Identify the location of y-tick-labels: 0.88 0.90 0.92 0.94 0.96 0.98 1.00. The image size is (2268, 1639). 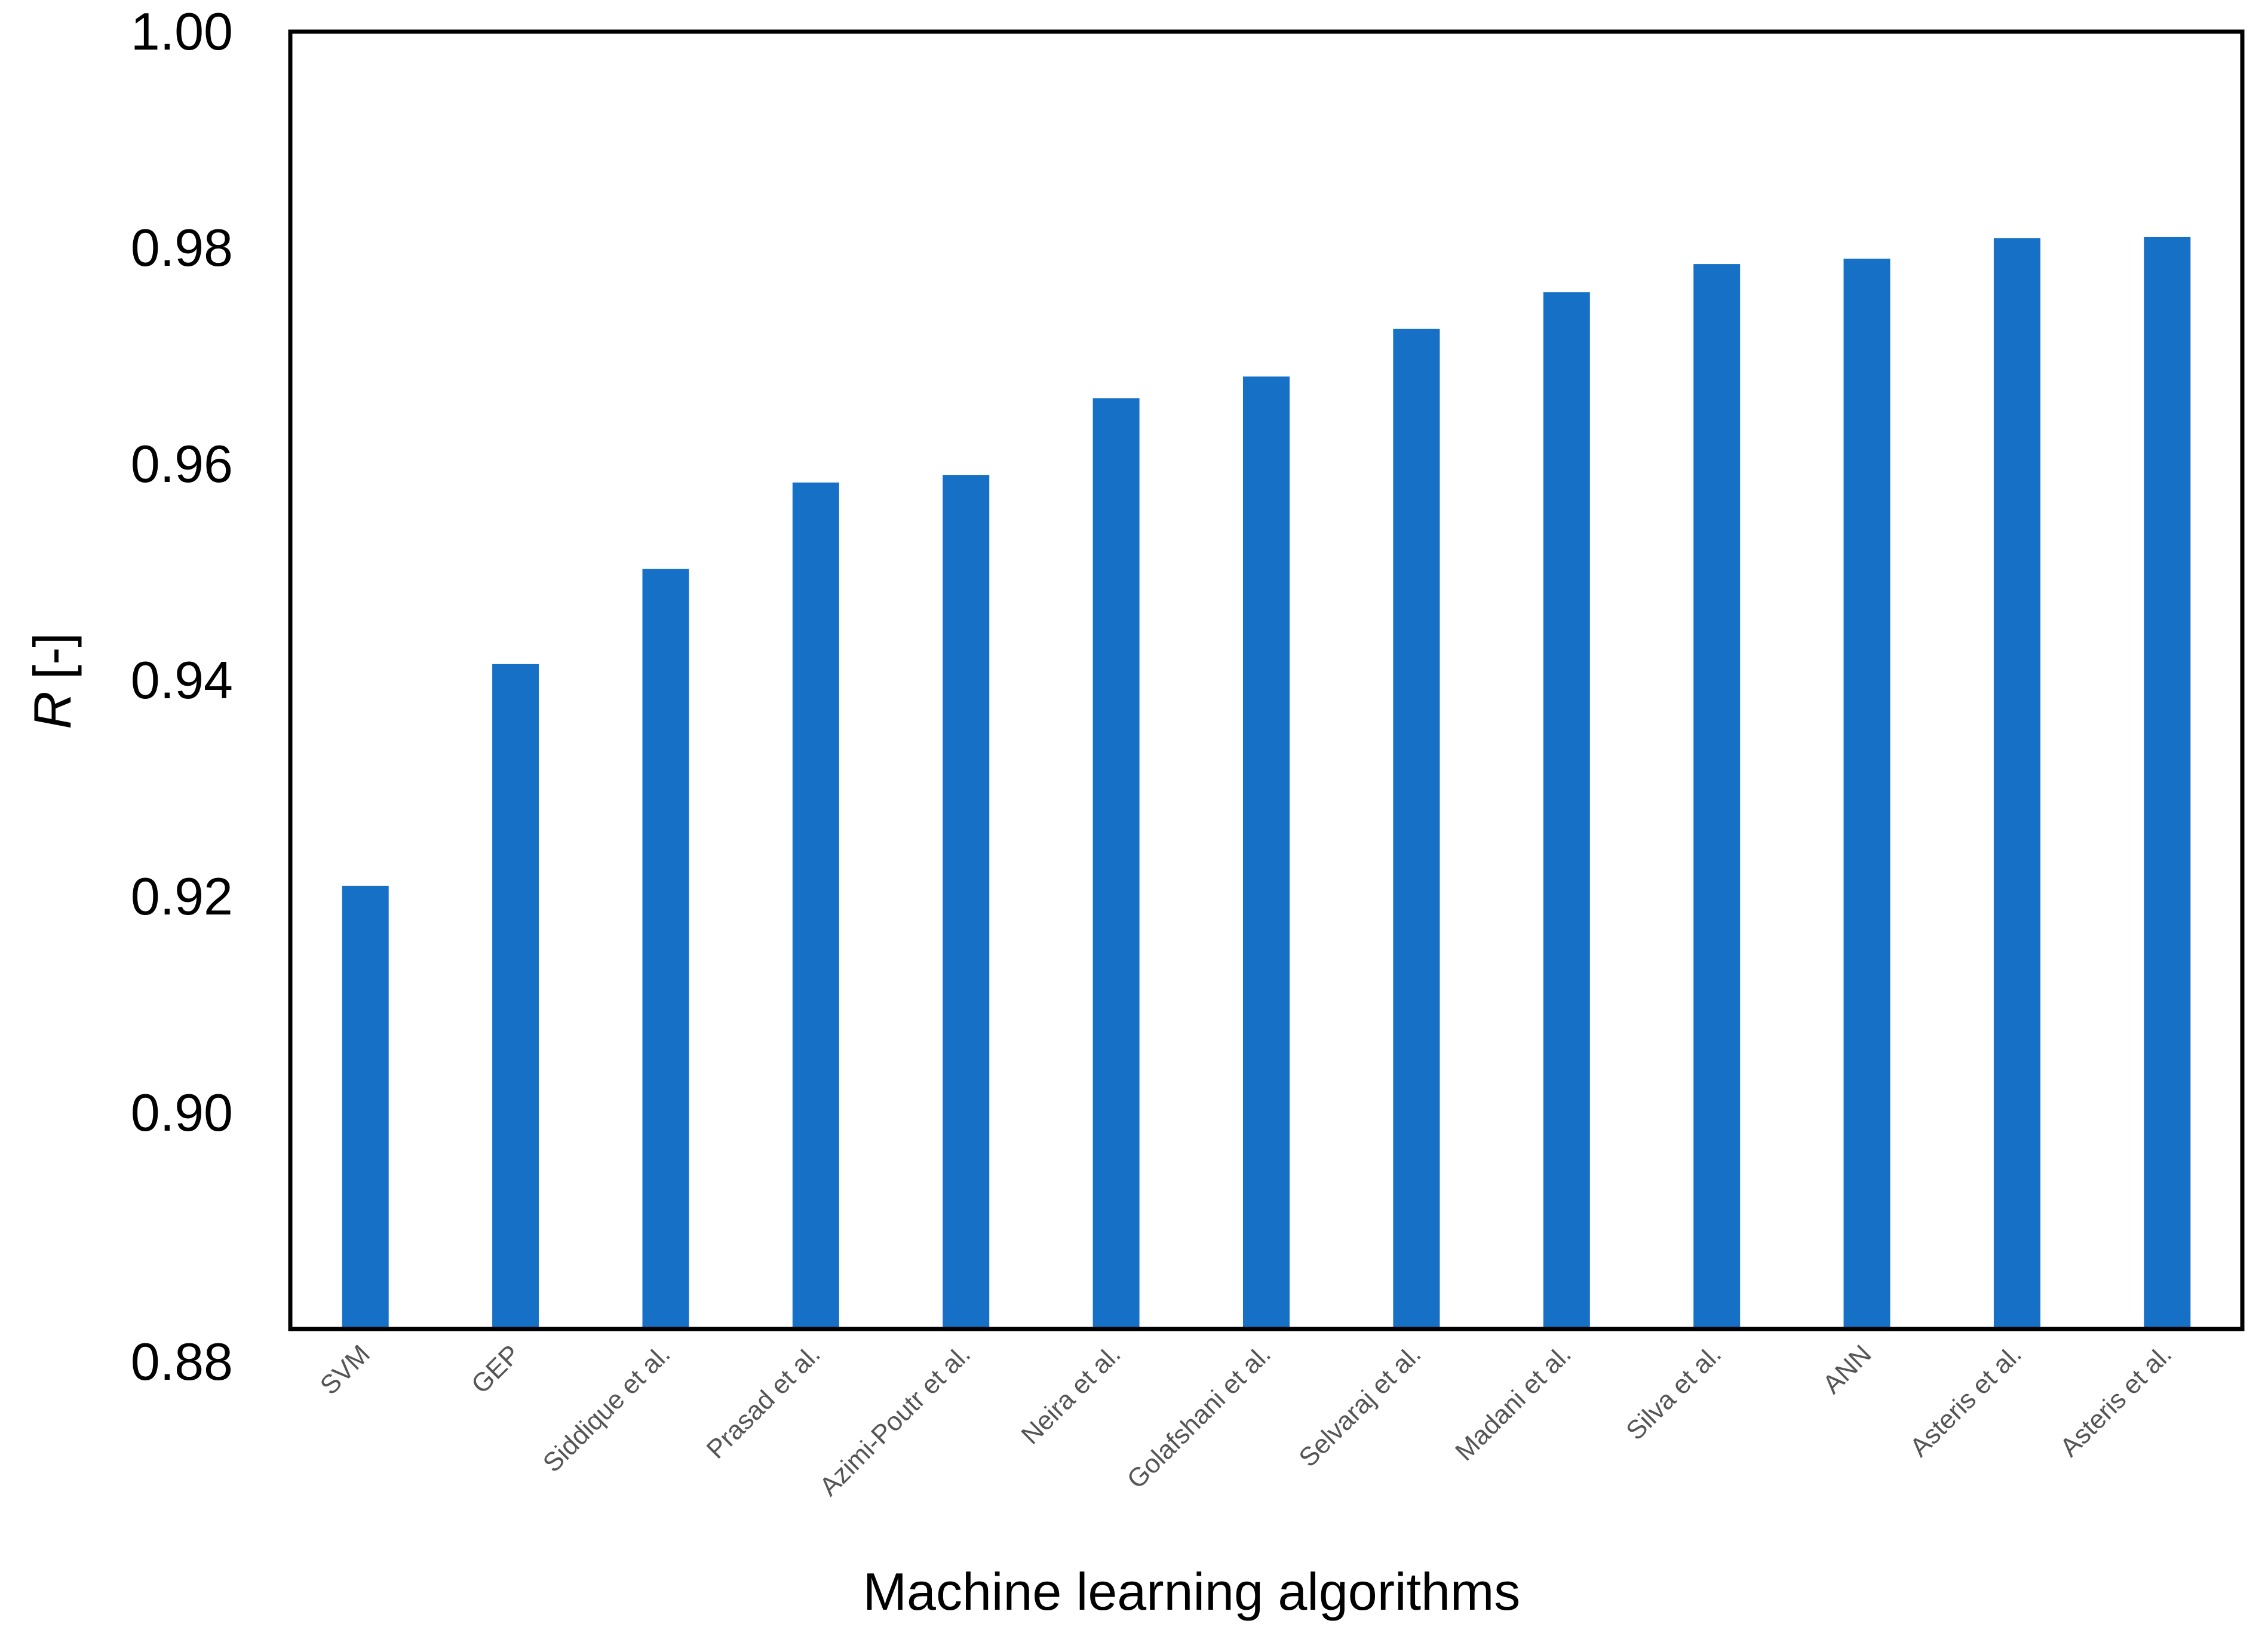
(182, 696).